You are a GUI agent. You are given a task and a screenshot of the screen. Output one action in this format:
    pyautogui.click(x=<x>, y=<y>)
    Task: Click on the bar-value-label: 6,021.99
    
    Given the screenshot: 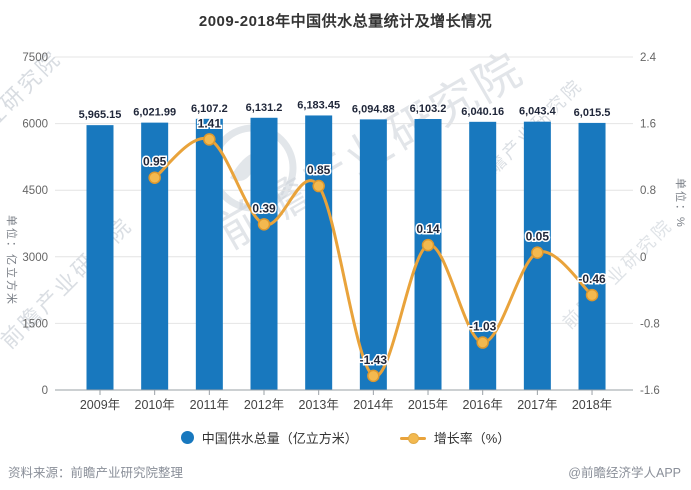 What is the action you would take?
    pyautogui.click(x=154, y=113)
    